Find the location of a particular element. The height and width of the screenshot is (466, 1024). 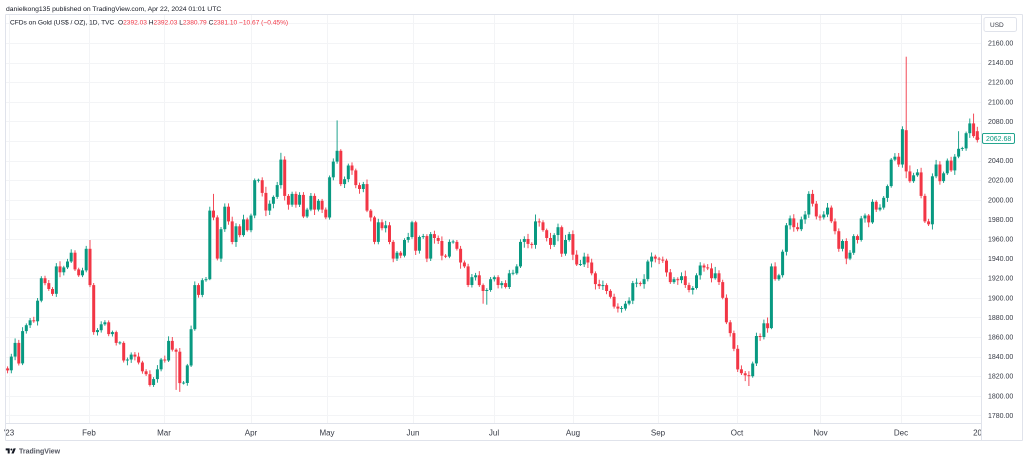

svg-text: 1880.00 is located at coordinates (1000, 318).